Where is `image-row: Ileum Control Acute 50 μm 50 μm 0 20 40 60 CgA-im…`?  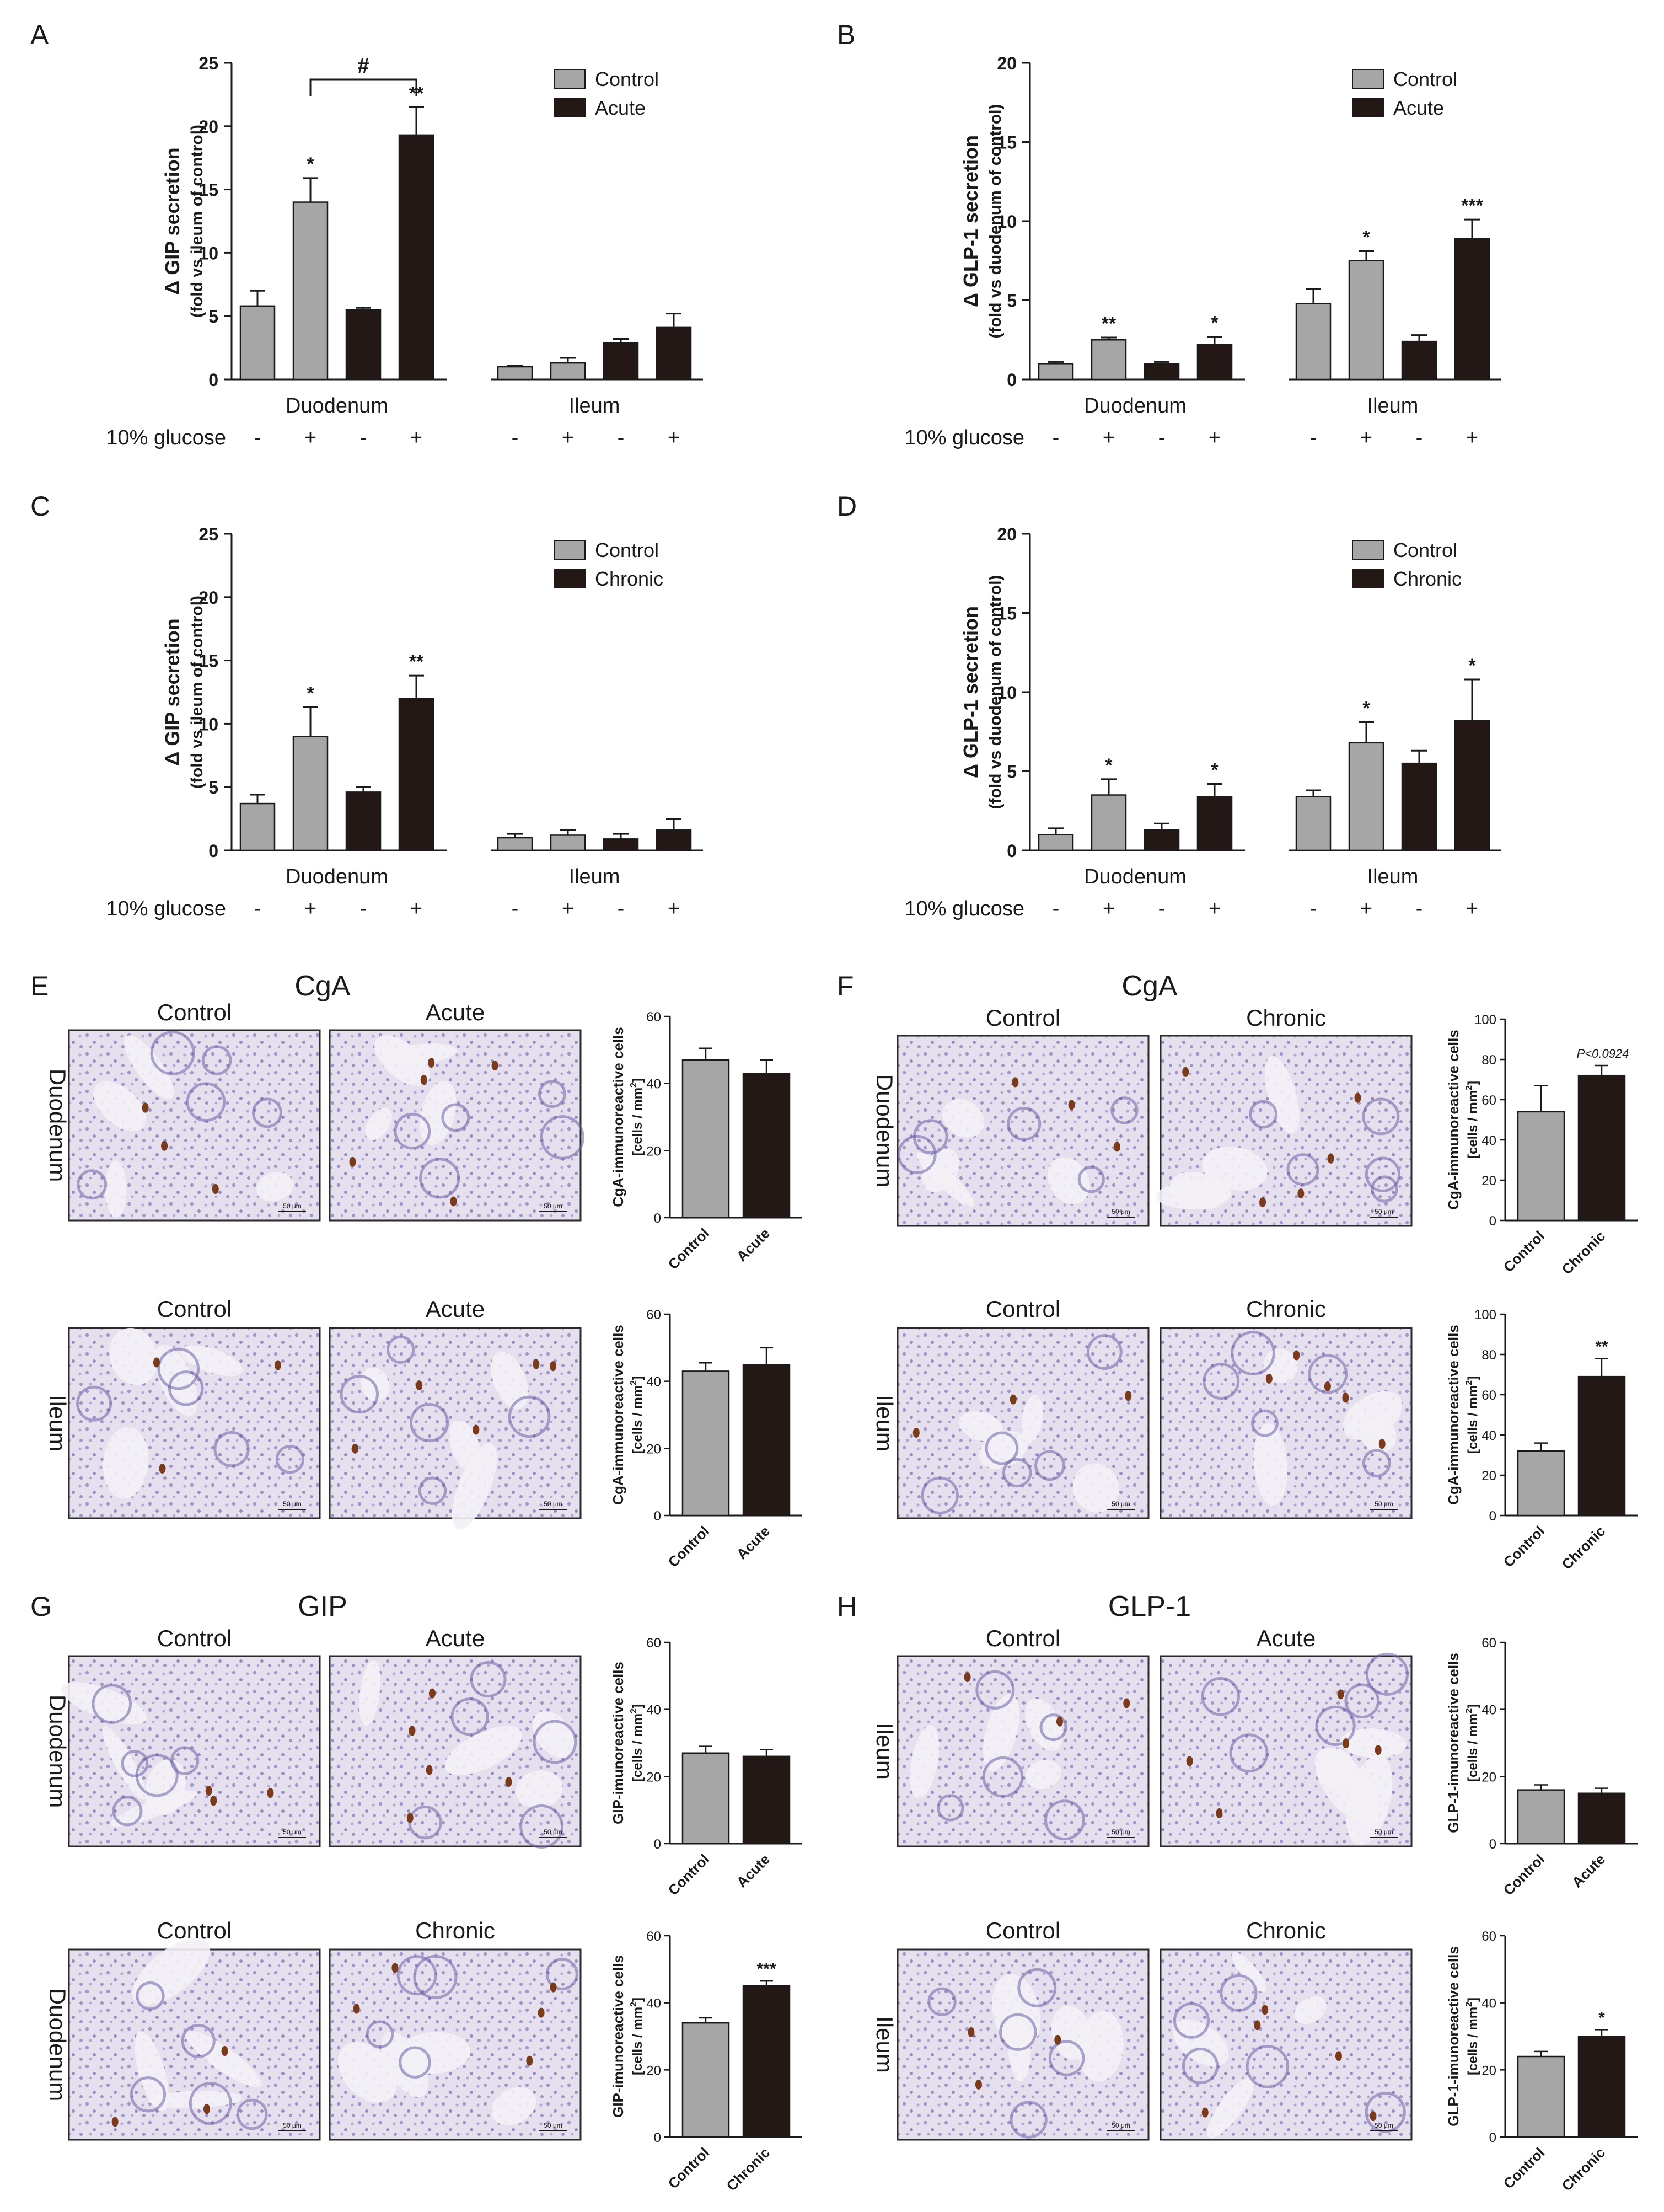 image-row: Ileum Control Acute 50 μm 50 μm 0 20 40 60 CgA-im… is located at coordinates (423, 1433).